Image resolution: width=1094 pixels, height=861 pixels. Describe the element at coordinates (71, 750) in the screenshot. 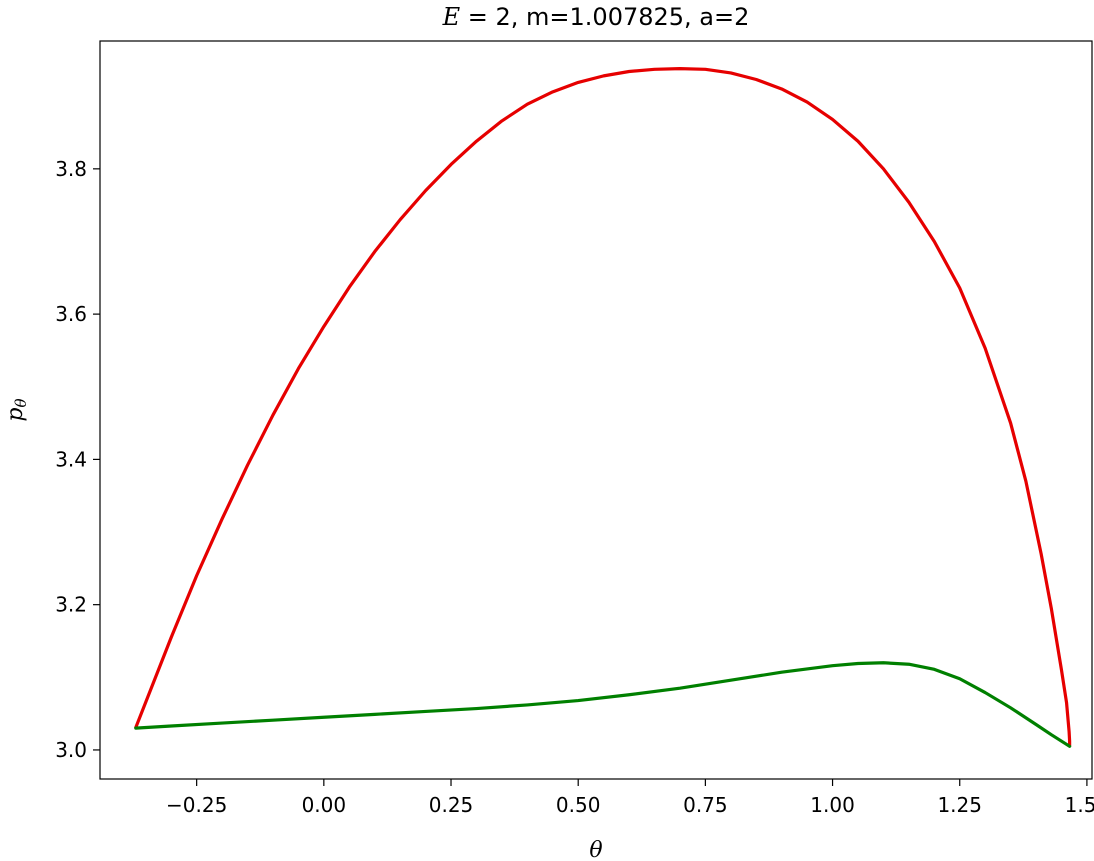

I see `y-tick-label: 3.0` at that location.